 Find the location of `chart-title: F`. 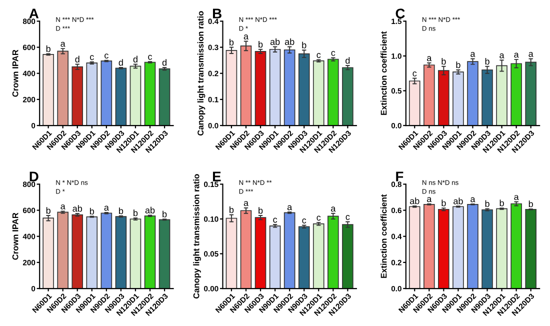

chart-title: F is located at coordinates (400, 177).